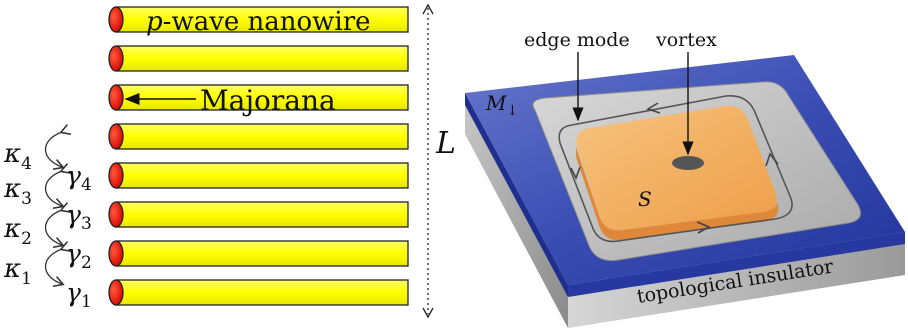 Image resolution: width=908 pixels, height=331 pixels. What do you see at coordinates (736, 264) in the screenshot?
I see `magnet-front-edge` at bounding box center [736, 264].